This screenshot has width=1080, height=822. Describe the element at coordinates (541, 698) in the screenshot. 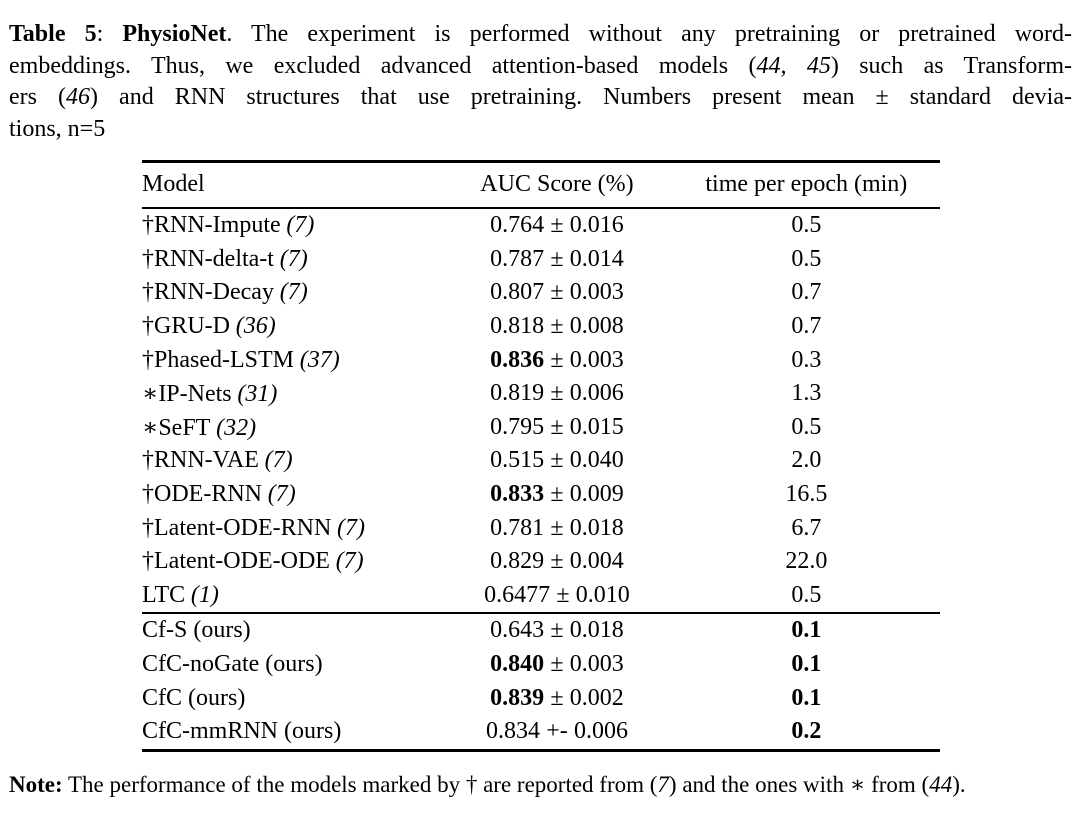

I see `table-row: CfC (ours) 0.839 ±0.002 0.1` at that location.